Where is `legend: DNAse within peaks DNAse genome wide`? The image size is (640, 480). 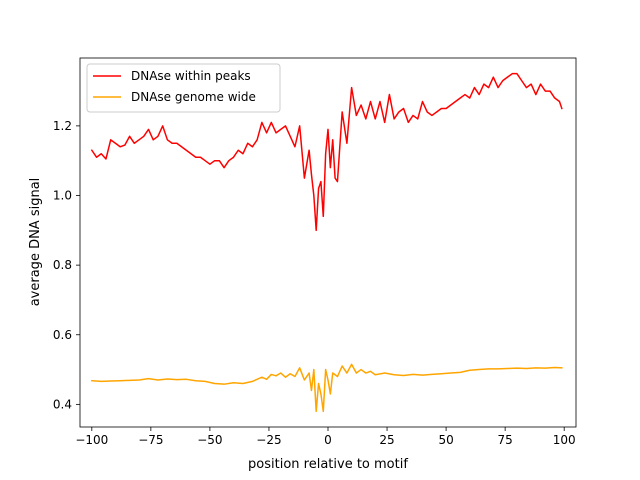
legend: DNAse within peaks DNAse genome wide is located at coordinates (183, 88).